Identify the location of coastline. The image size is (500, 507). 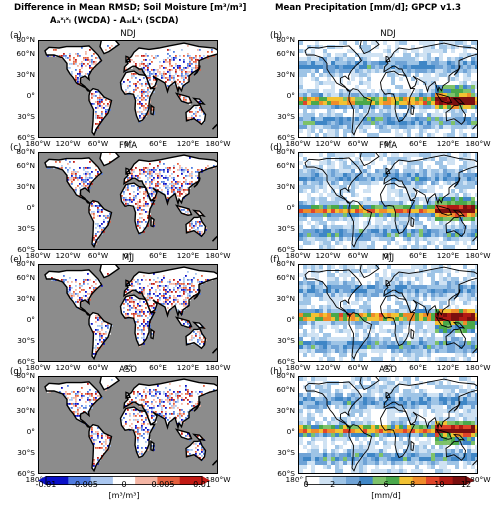
(214, 350).